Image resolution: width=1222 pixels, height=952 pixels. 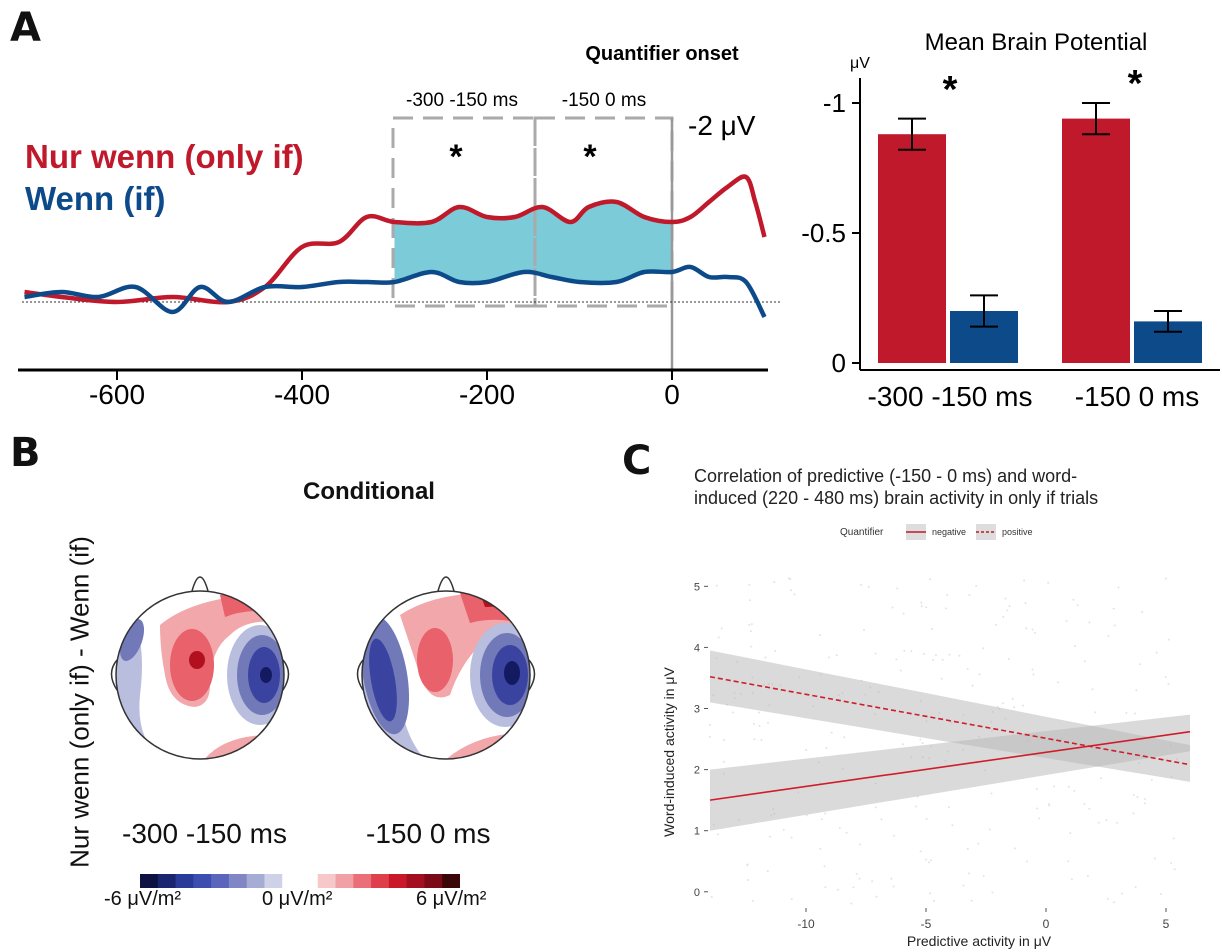 What do you see at coordinates (300, 881) in the screenshot?
I see `topo-colorbar` at bounding box center [300, 881].